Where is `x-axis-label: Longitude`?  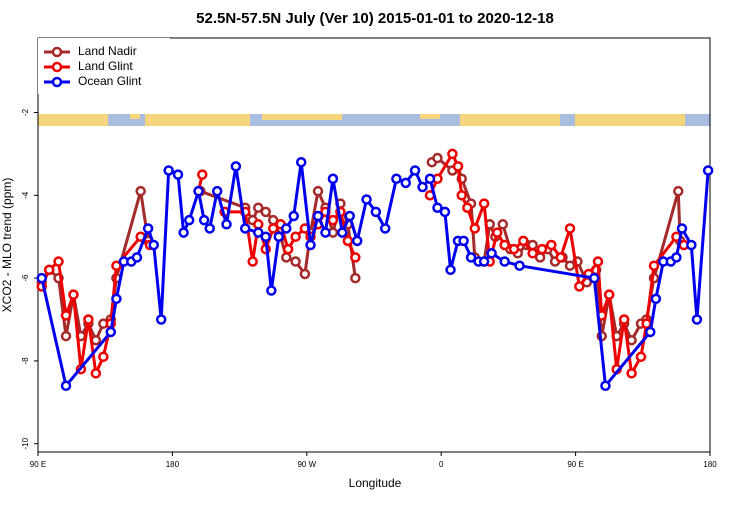
x-axis-label: Longitude is located at coordinates (375, 483).